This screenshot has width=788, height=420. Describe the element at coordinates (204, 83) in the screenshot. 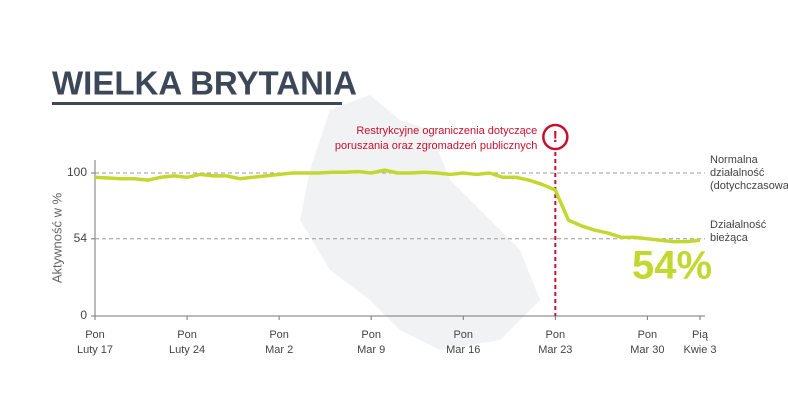

I see `chart-title: WIELKA BRYTANIA` at that location.